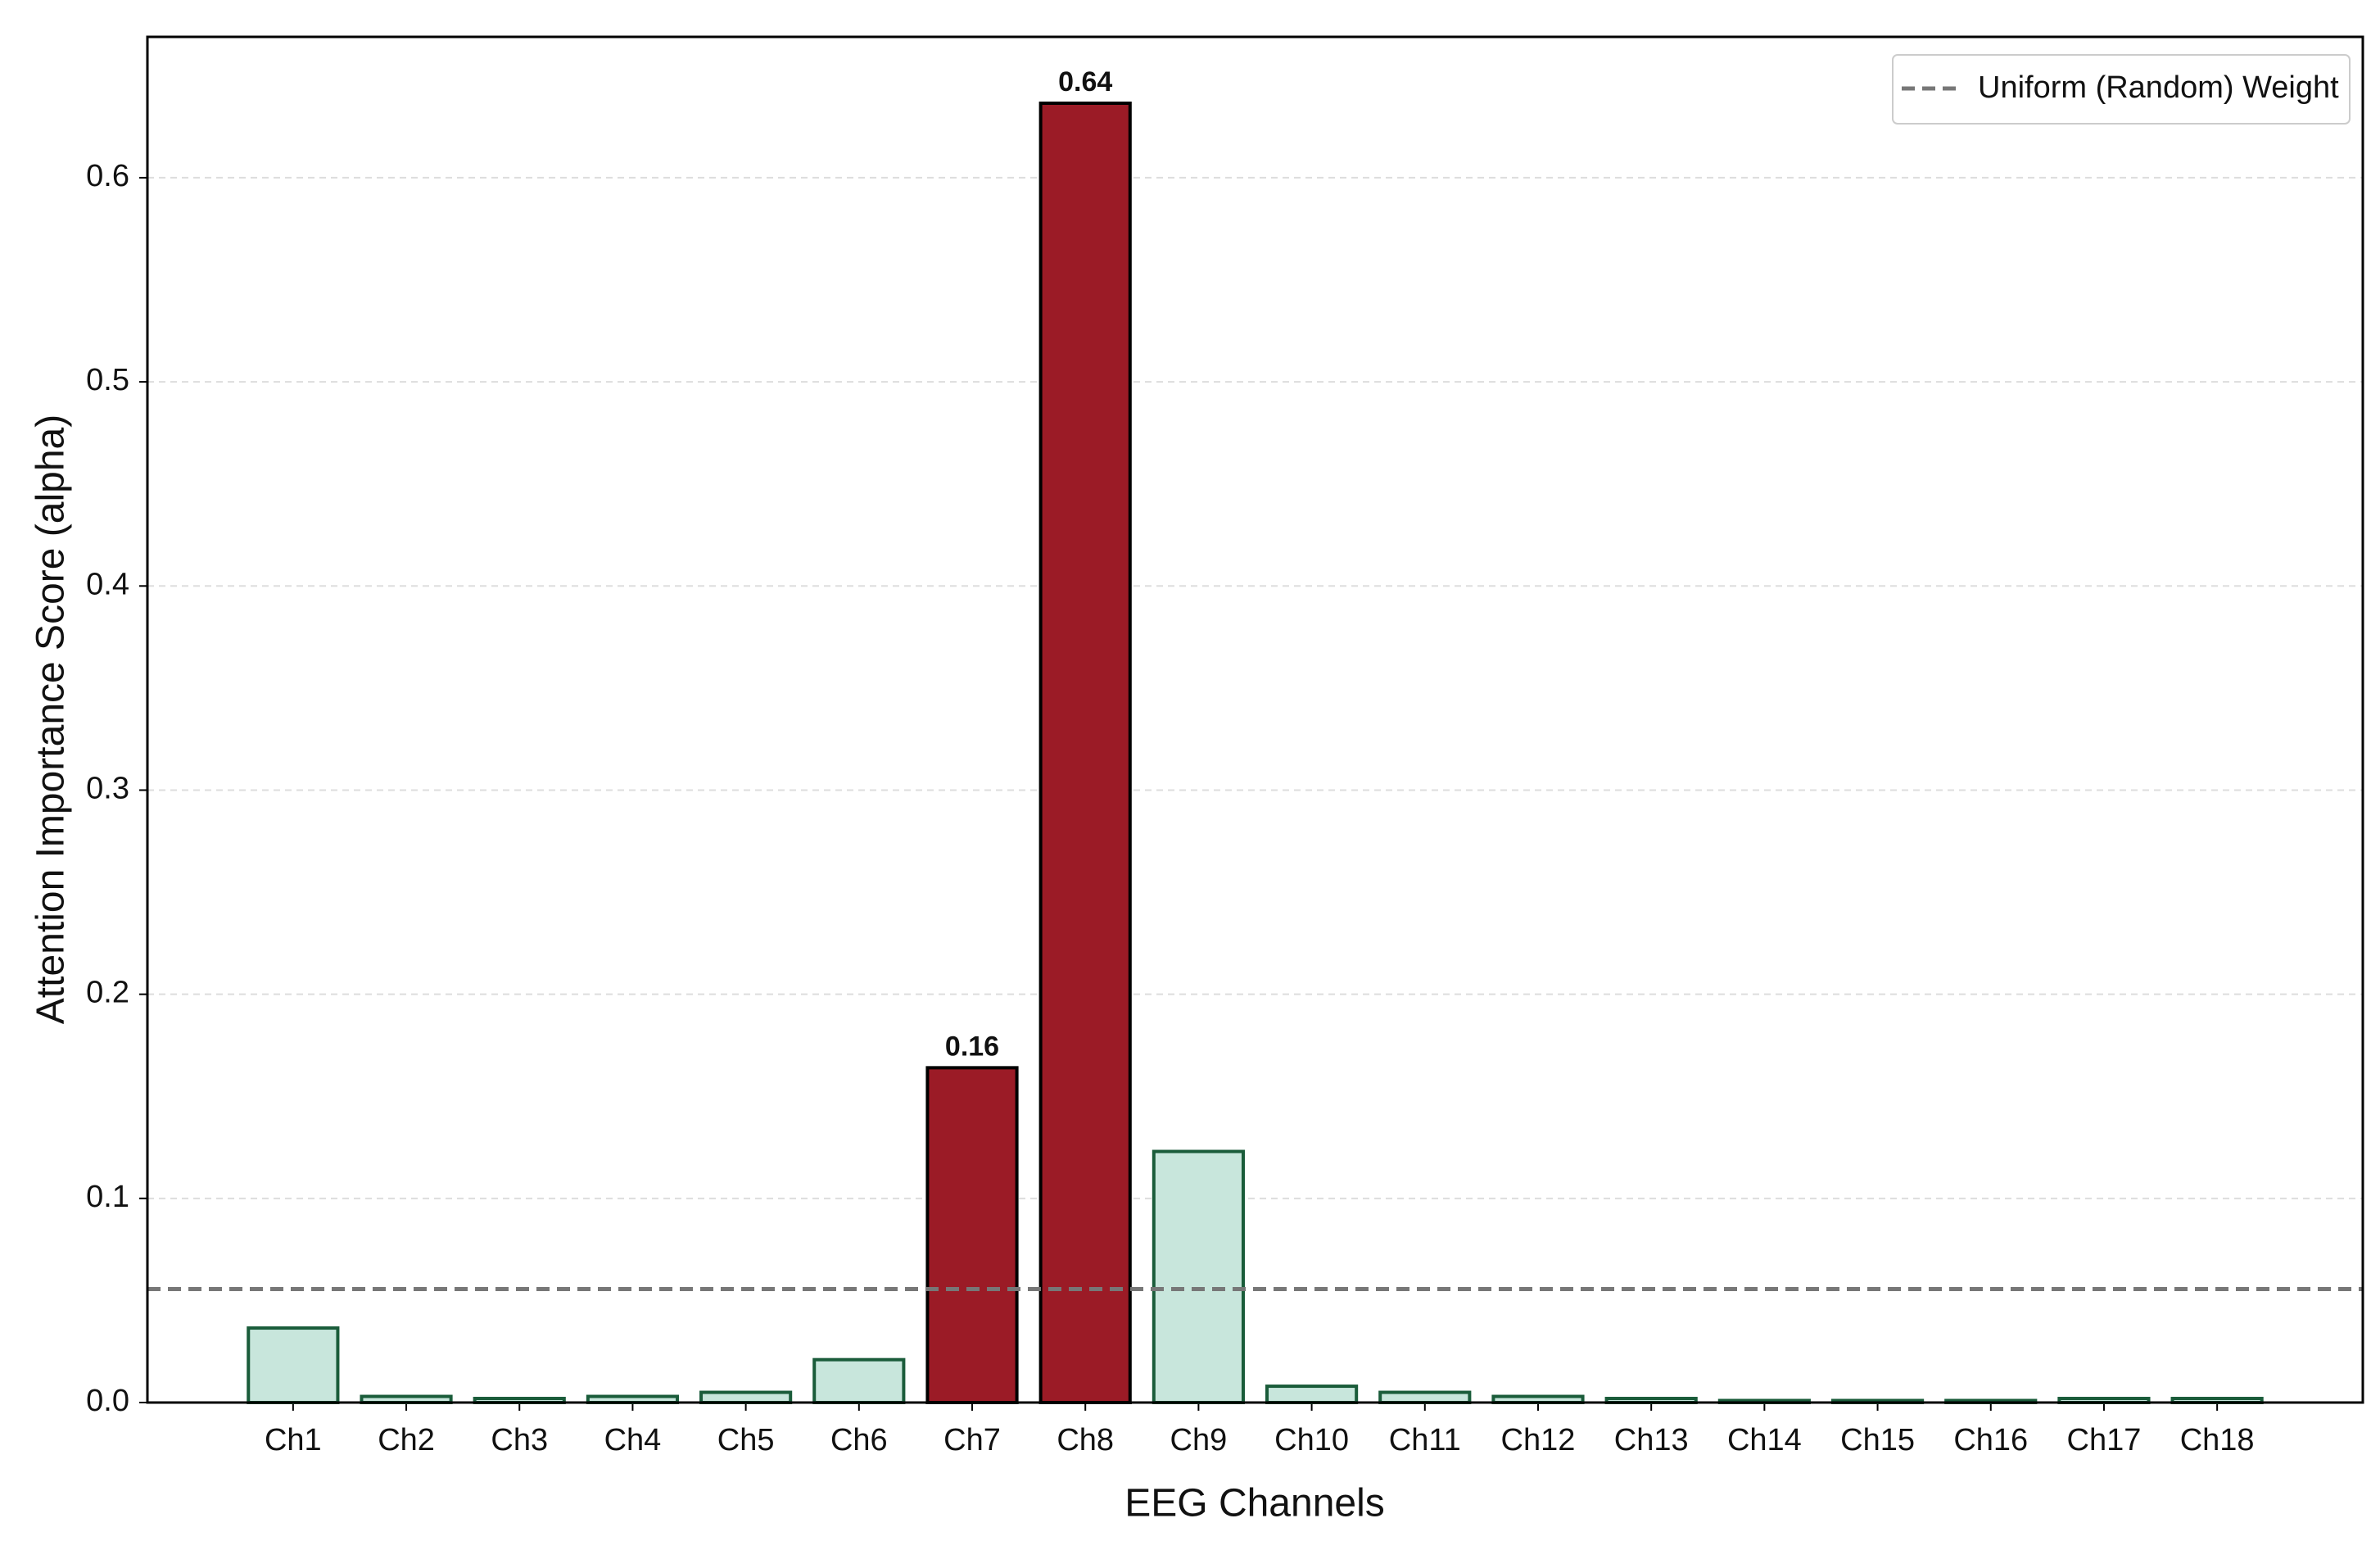 Image resolution: width=2380 pixels, height=1550 pixels. I want to click on x-tick-label: Ch18, so click(2217, 1440).